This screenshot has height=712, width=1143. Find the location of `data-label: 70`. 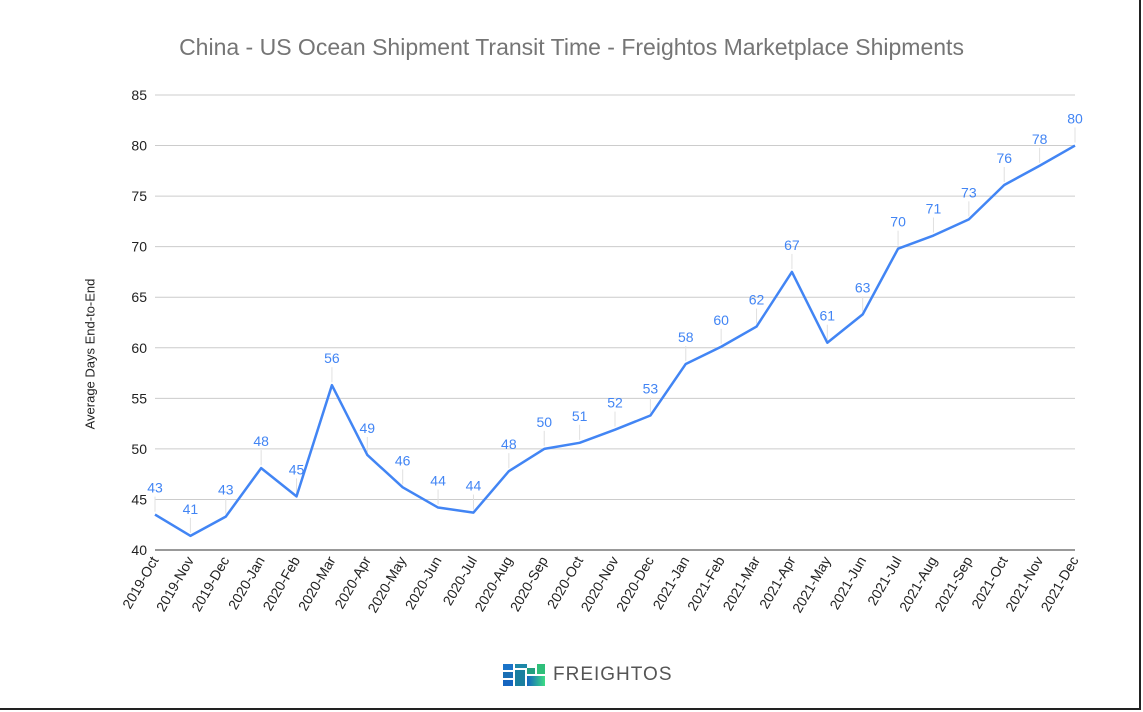

data-label: 70 is located at coordinates (898, 222).